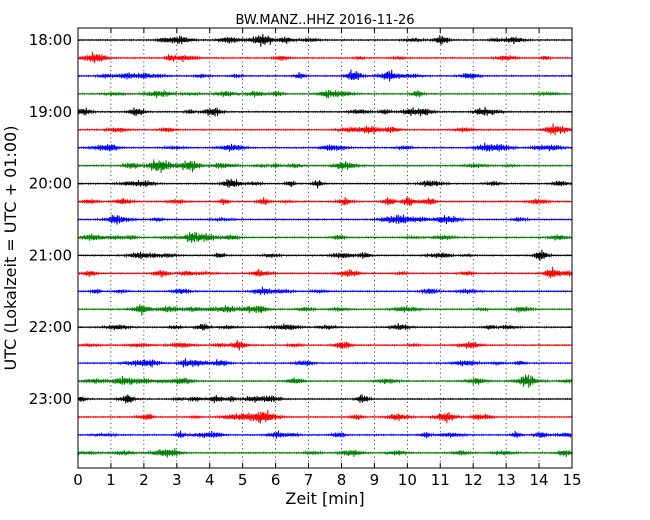  Describe the element at coordinates (440, 480) in the screenshot. I see `x-tick-label: 11` at that location.